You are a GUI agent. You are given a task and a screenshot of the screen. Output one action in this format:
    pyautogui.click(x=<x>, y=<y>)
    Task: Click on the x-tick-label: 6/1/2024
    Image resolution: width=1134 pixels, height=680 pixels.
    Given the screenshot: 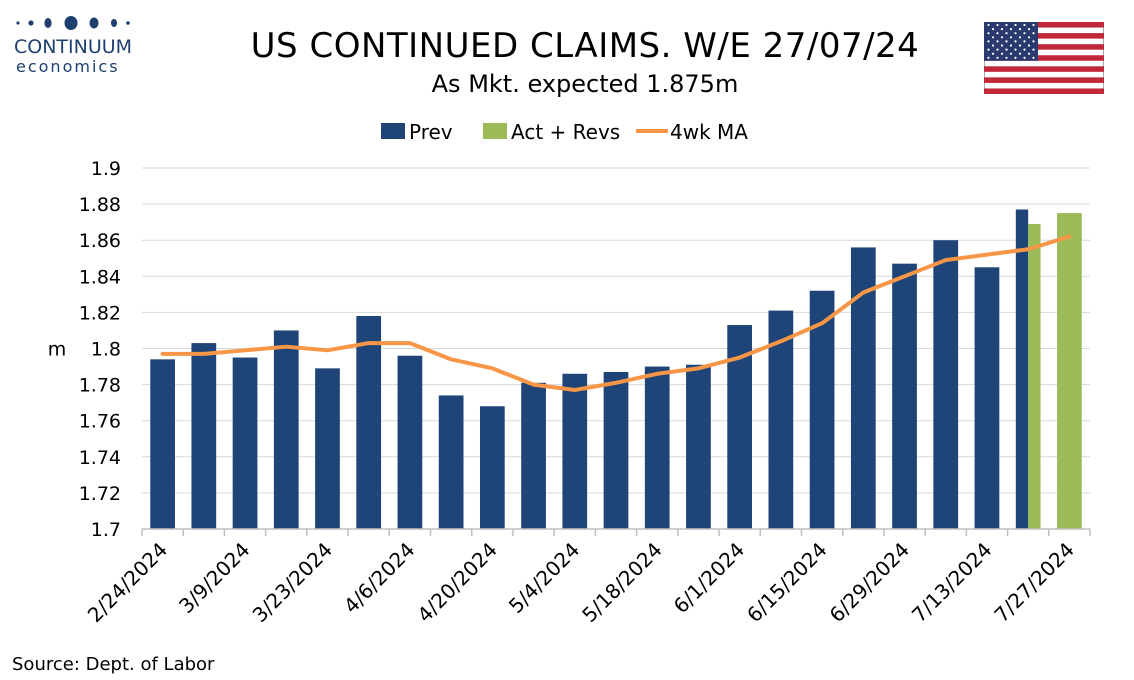 What is the action you would take?
    pyautogui.click(x=709, y=578)
    